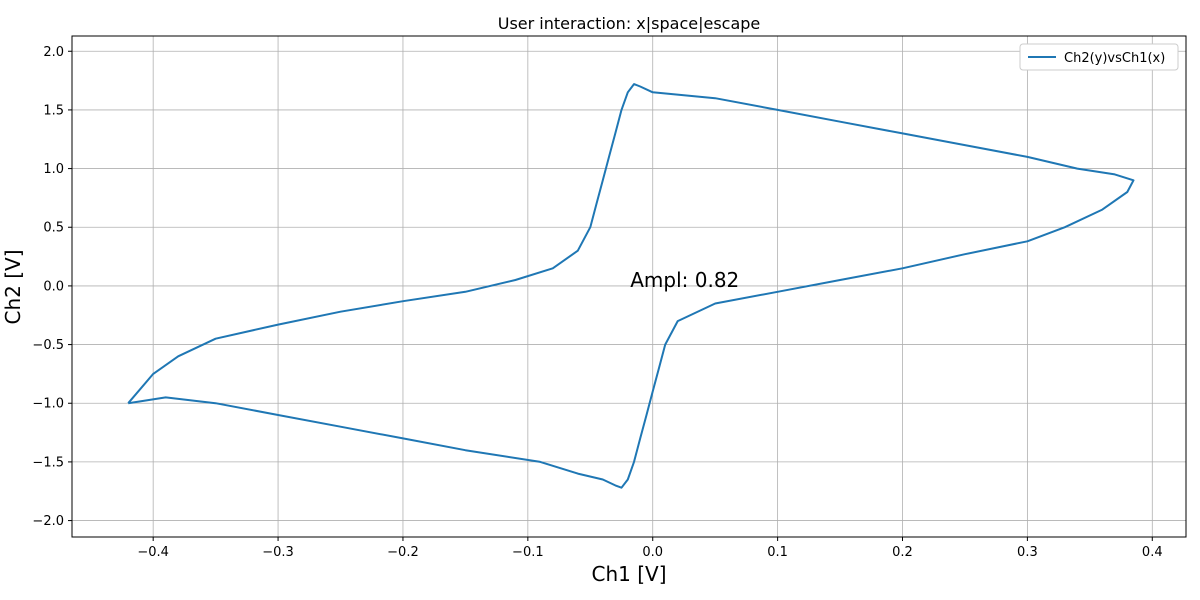 The image size is (1200, 600). Describe the element at coordinates (53, 110) in the screenshot. I see `y-tick-label: 1.5` at that location.